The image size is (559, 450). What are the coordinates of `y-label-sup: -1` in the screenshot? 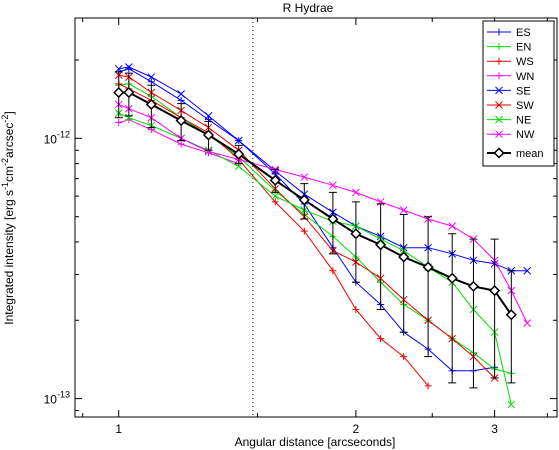 It's located at (5, 186).